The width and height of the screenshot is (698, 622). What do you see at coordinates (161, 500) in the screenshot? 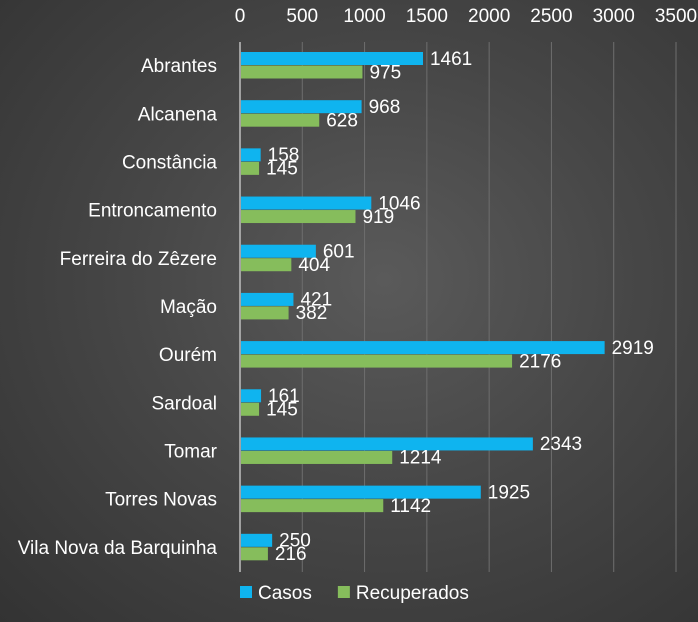
I see `category-label: Torres Novas` at bounding box center [161, 500].